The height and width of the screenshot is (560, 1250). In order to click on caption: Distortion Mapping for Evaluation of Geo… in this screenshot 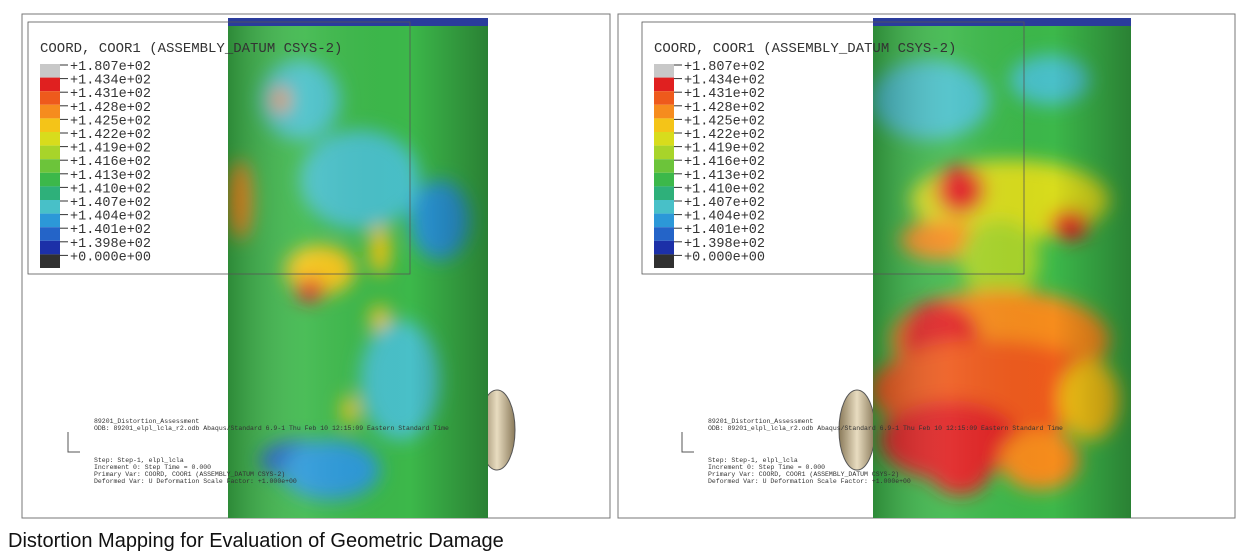, I will do `click(256, 541)`.